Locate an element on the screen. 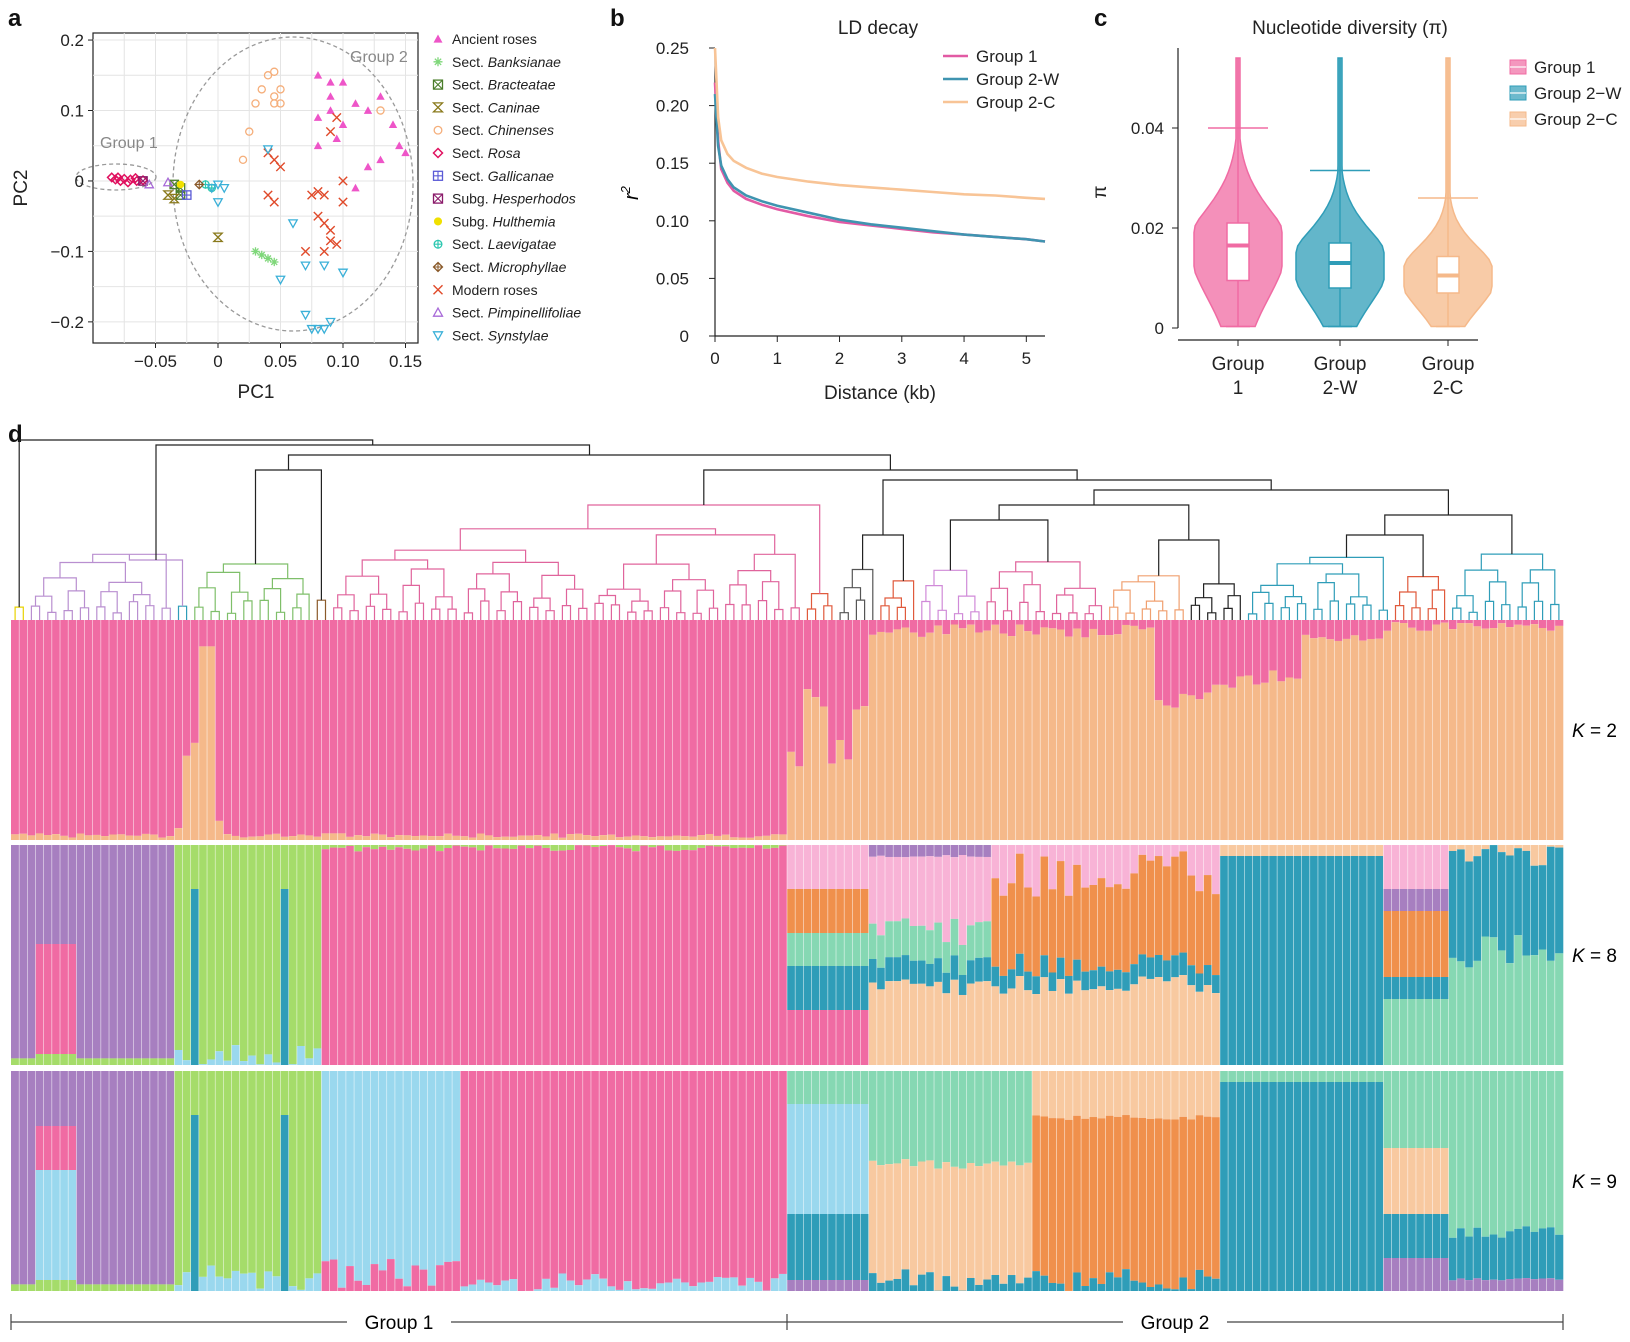 Image resolution: width=1630 pixels, height=1342 pixels. group1-bracket-label: Group 1 is located at coordinates (399, 1323).